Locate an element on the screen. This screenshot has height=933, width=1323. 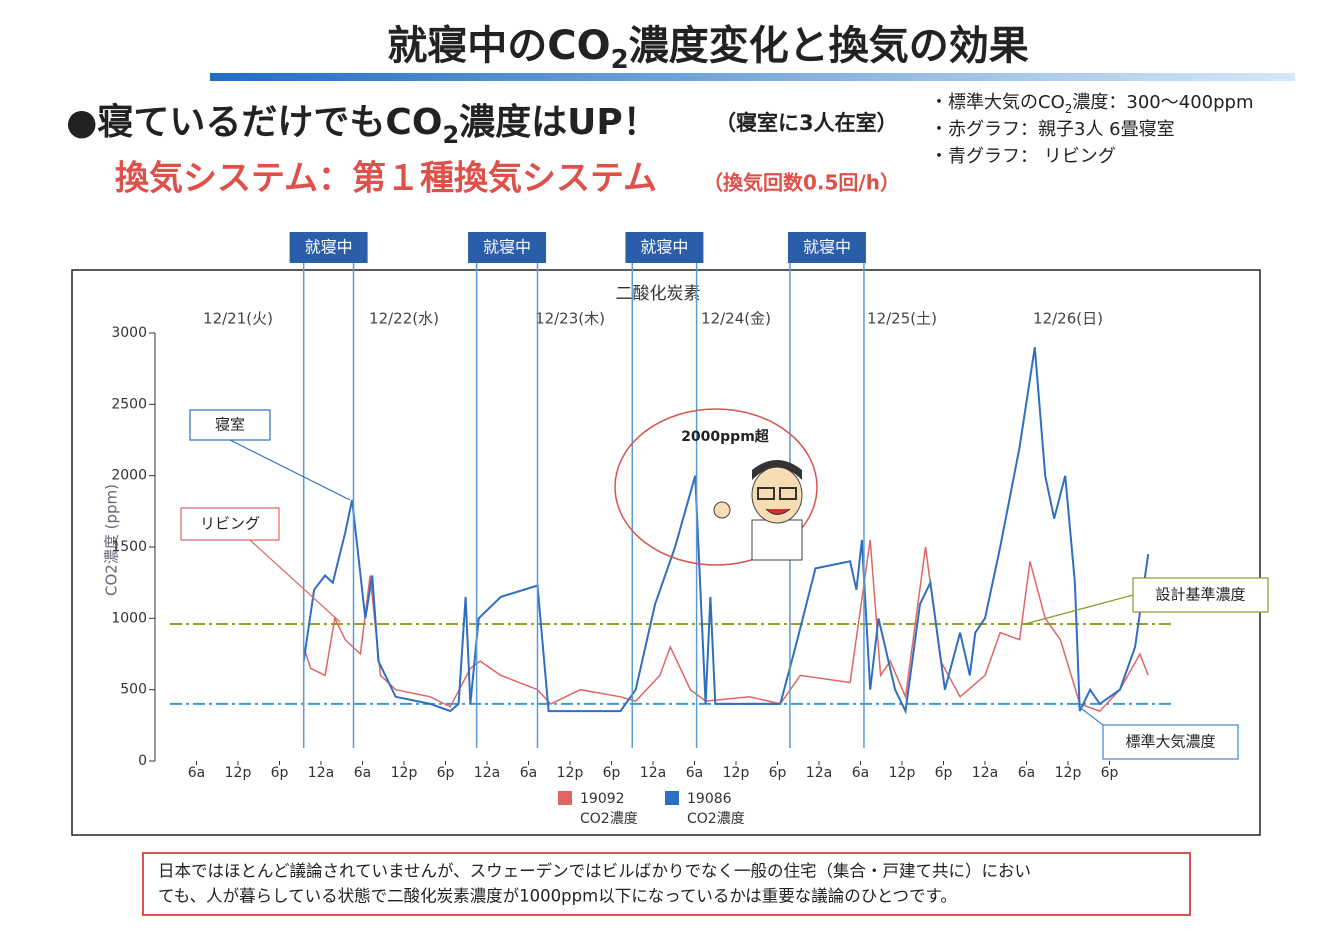
headline: ●寝ているだけでもCO2濃度はUP！ is located at coordinates (362, 125).